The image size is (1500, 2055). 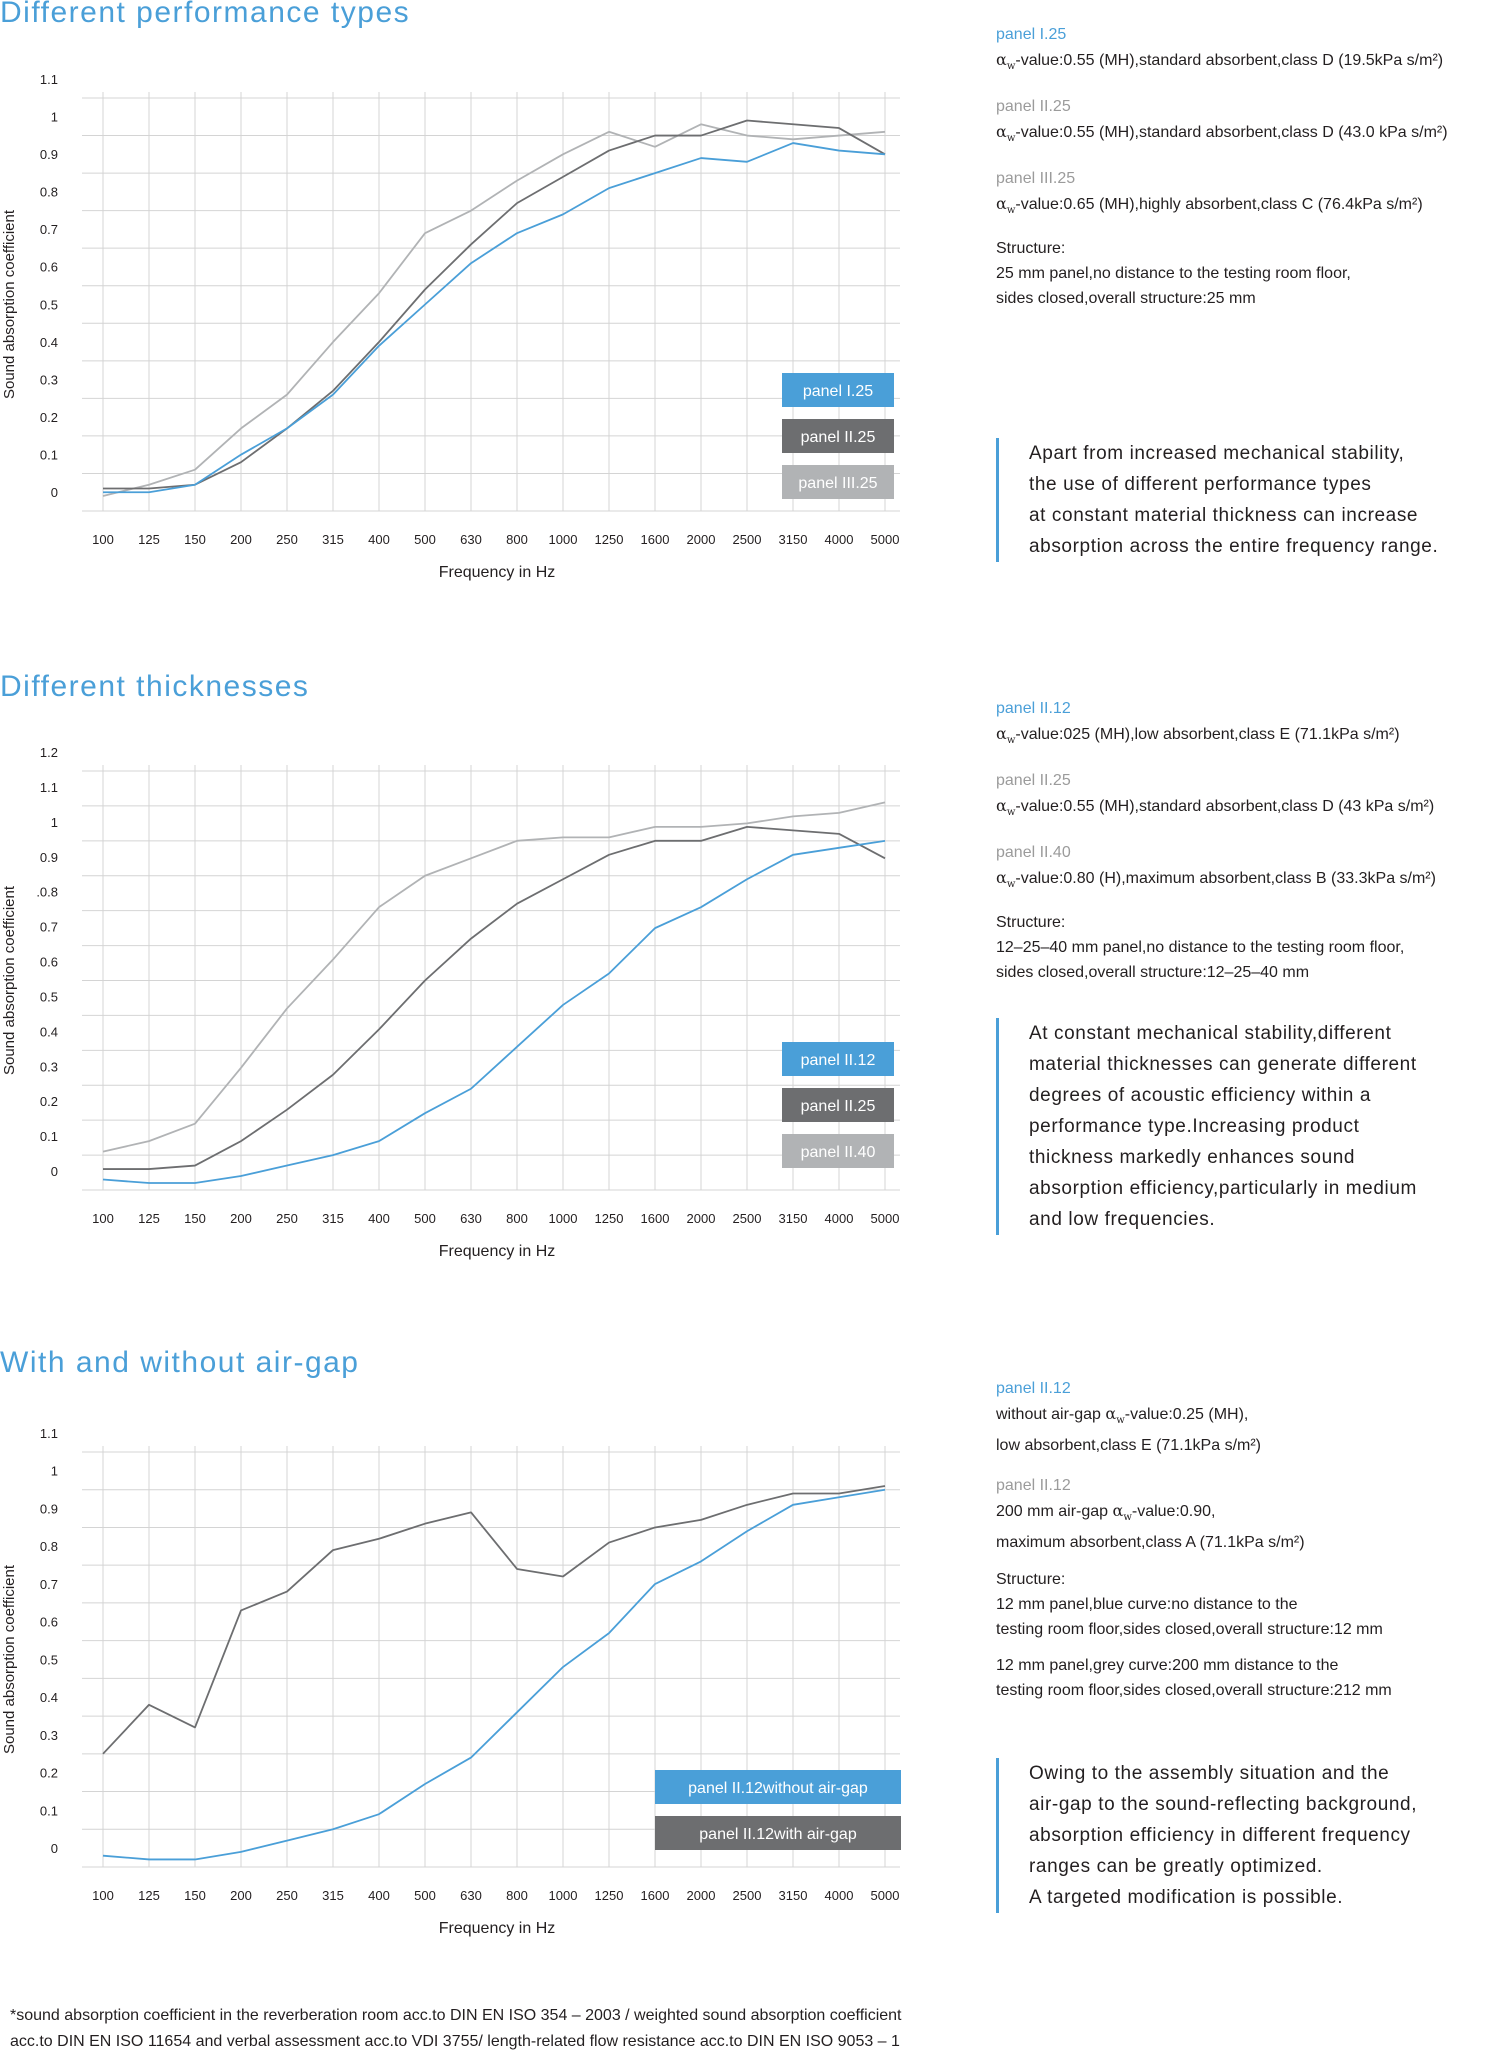 I want to click on x-tick-label: 150, so click(x=195, y=1218).